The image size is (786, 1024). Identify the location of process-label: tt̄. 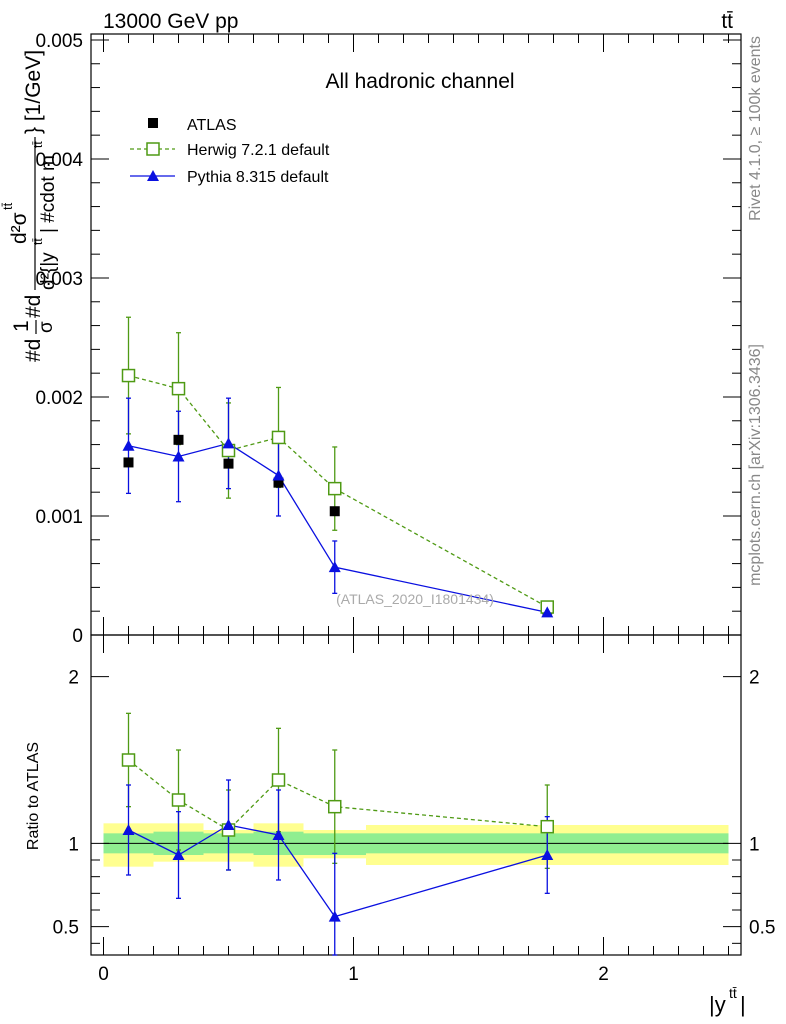
(727, 21).